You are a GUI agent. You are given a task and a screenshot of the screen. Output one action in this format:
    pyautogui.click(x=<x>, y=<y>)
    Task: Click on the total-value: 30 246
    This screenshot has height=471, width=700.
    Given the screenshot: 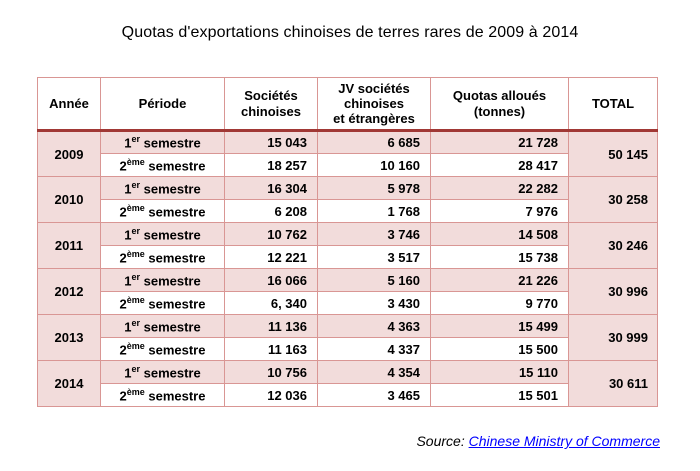 What is the action you would take?
    pyautogui.click(x=613, y=245)
    